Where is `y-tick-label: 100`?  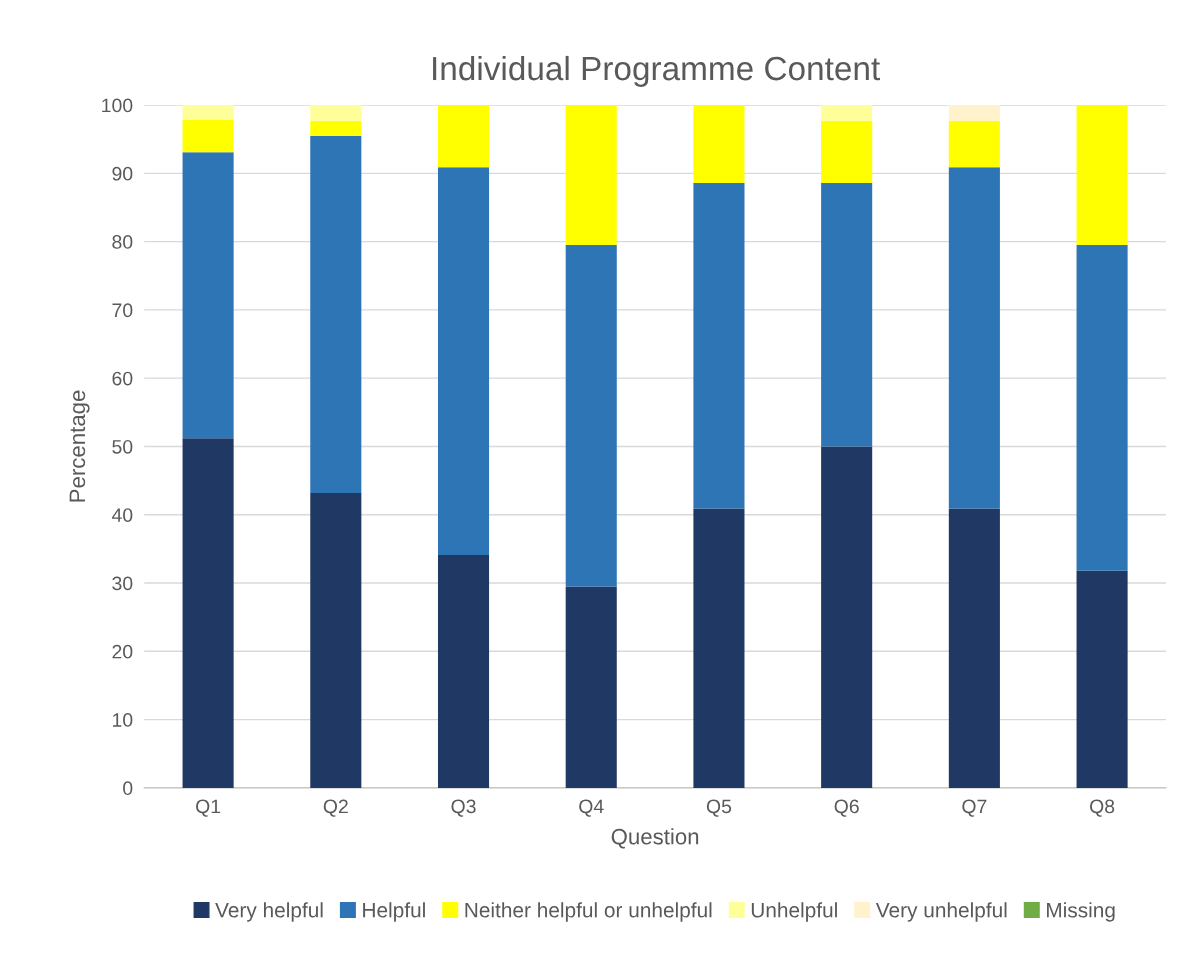 y-tick-label: 100 is located at coordinates (117, 105).